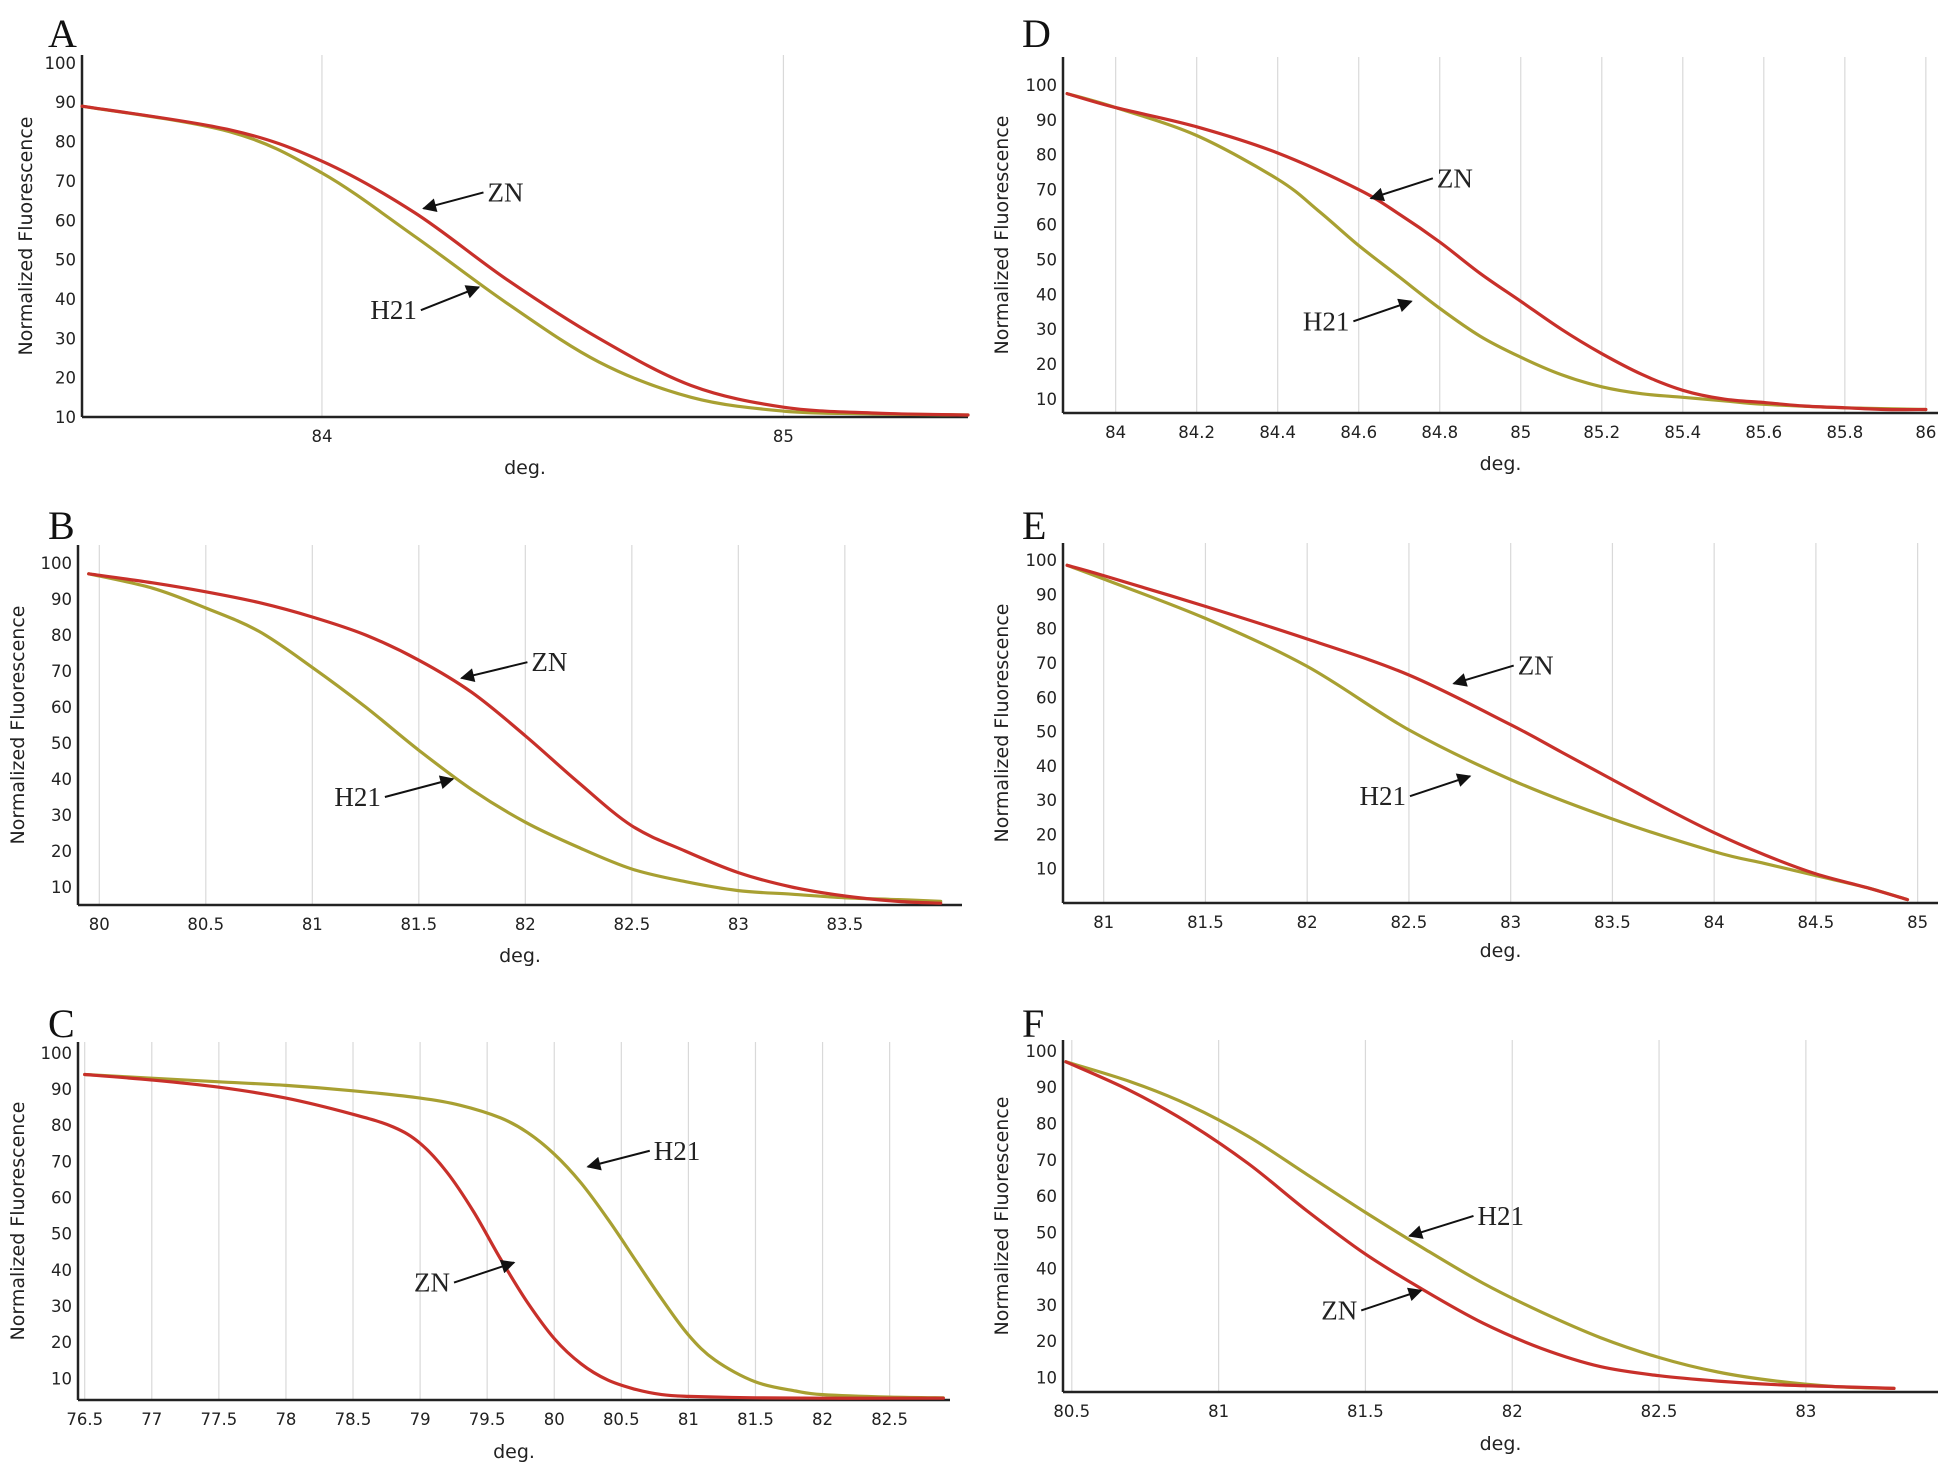 Image resolution: width=1950 pixels, height=1470 pixels. What do you see at coordinates (1046, 259) in the screenshot?
I see `y-tick-label: 50` at bounding box center [1046, 259].